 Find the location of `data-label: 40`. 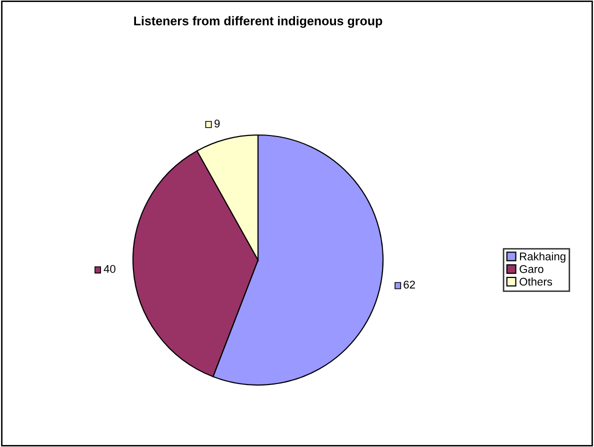

data-label: 40 is located at coordinates (110, 269).